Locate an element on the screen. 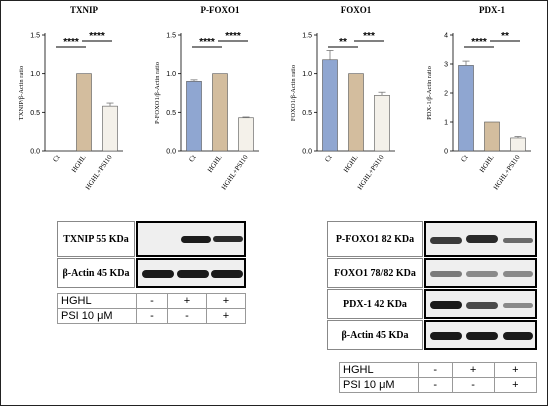  blot-label-beta-actin-right: β-Actin 45 KDa is located at coordinates (375, 335).